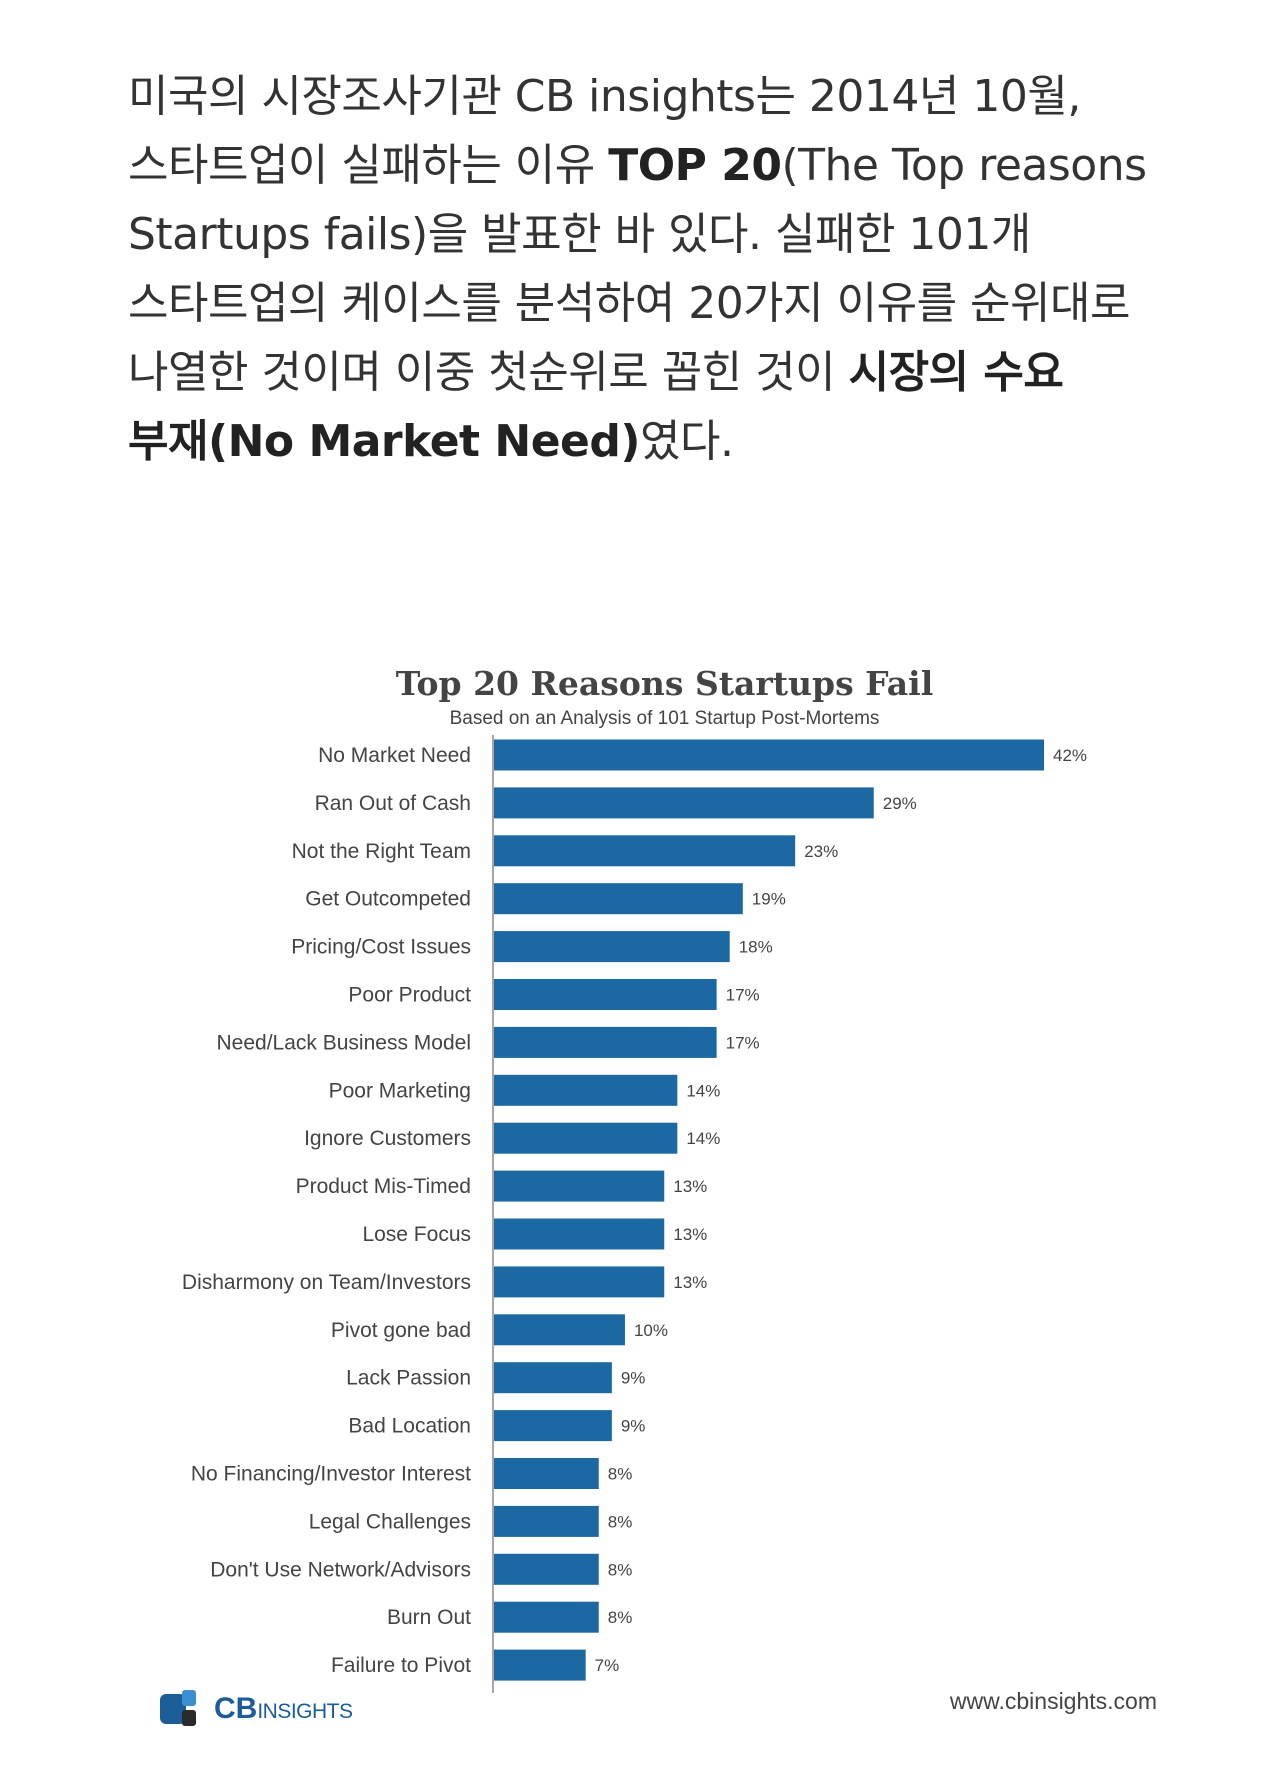 The image size is (1269, 1790). Describe the element at coordinates (401, 1665) in the screenshot. I see `category-label: Failure to Pivot` at that location.